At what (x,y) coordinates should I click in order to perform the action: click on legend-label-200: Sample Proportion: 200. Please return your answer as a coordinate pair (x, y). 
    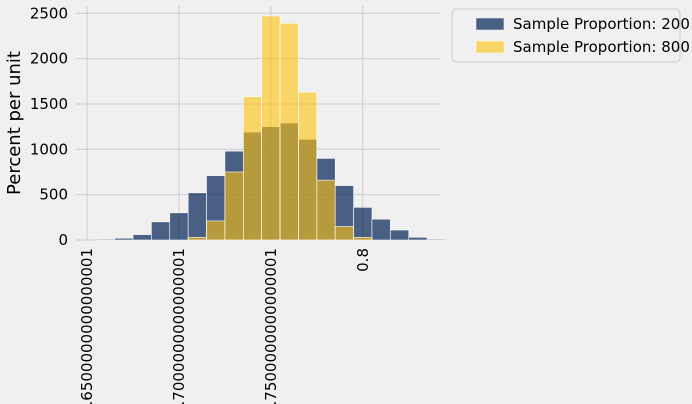
    Looking at the image, I should click on (601, 24).